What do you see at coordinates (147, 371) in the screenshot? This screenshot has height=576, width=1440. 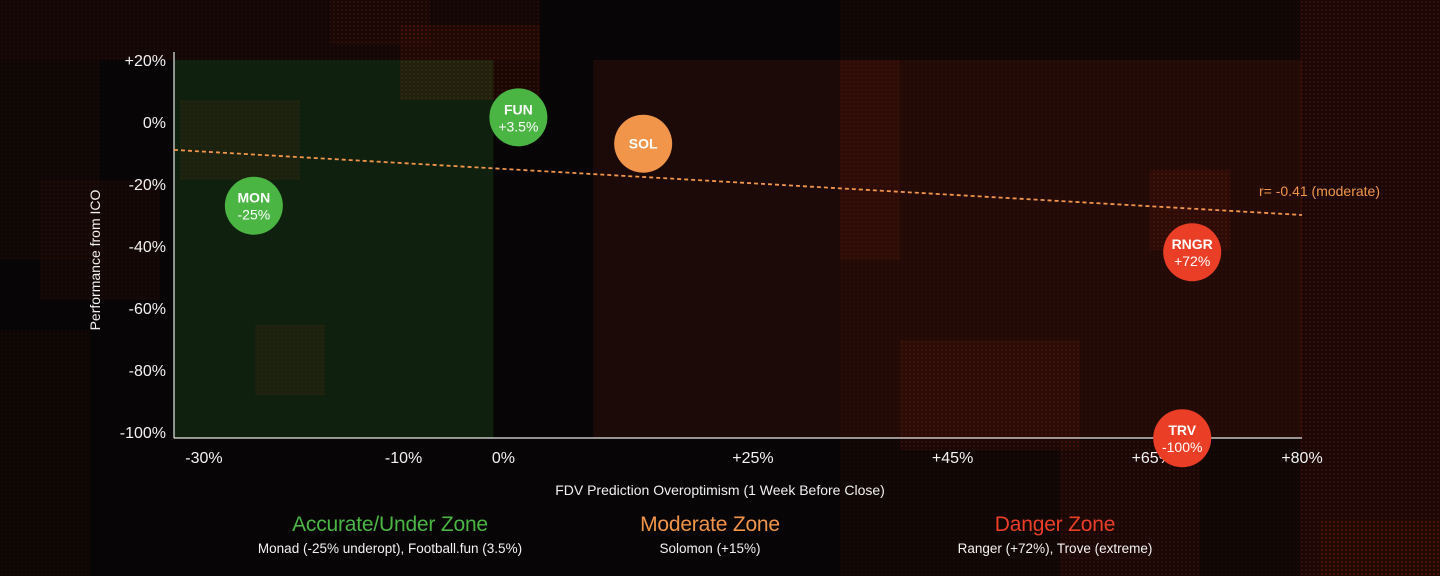 I see `y-tick-label: -80%` at bounding box center [147, 371].